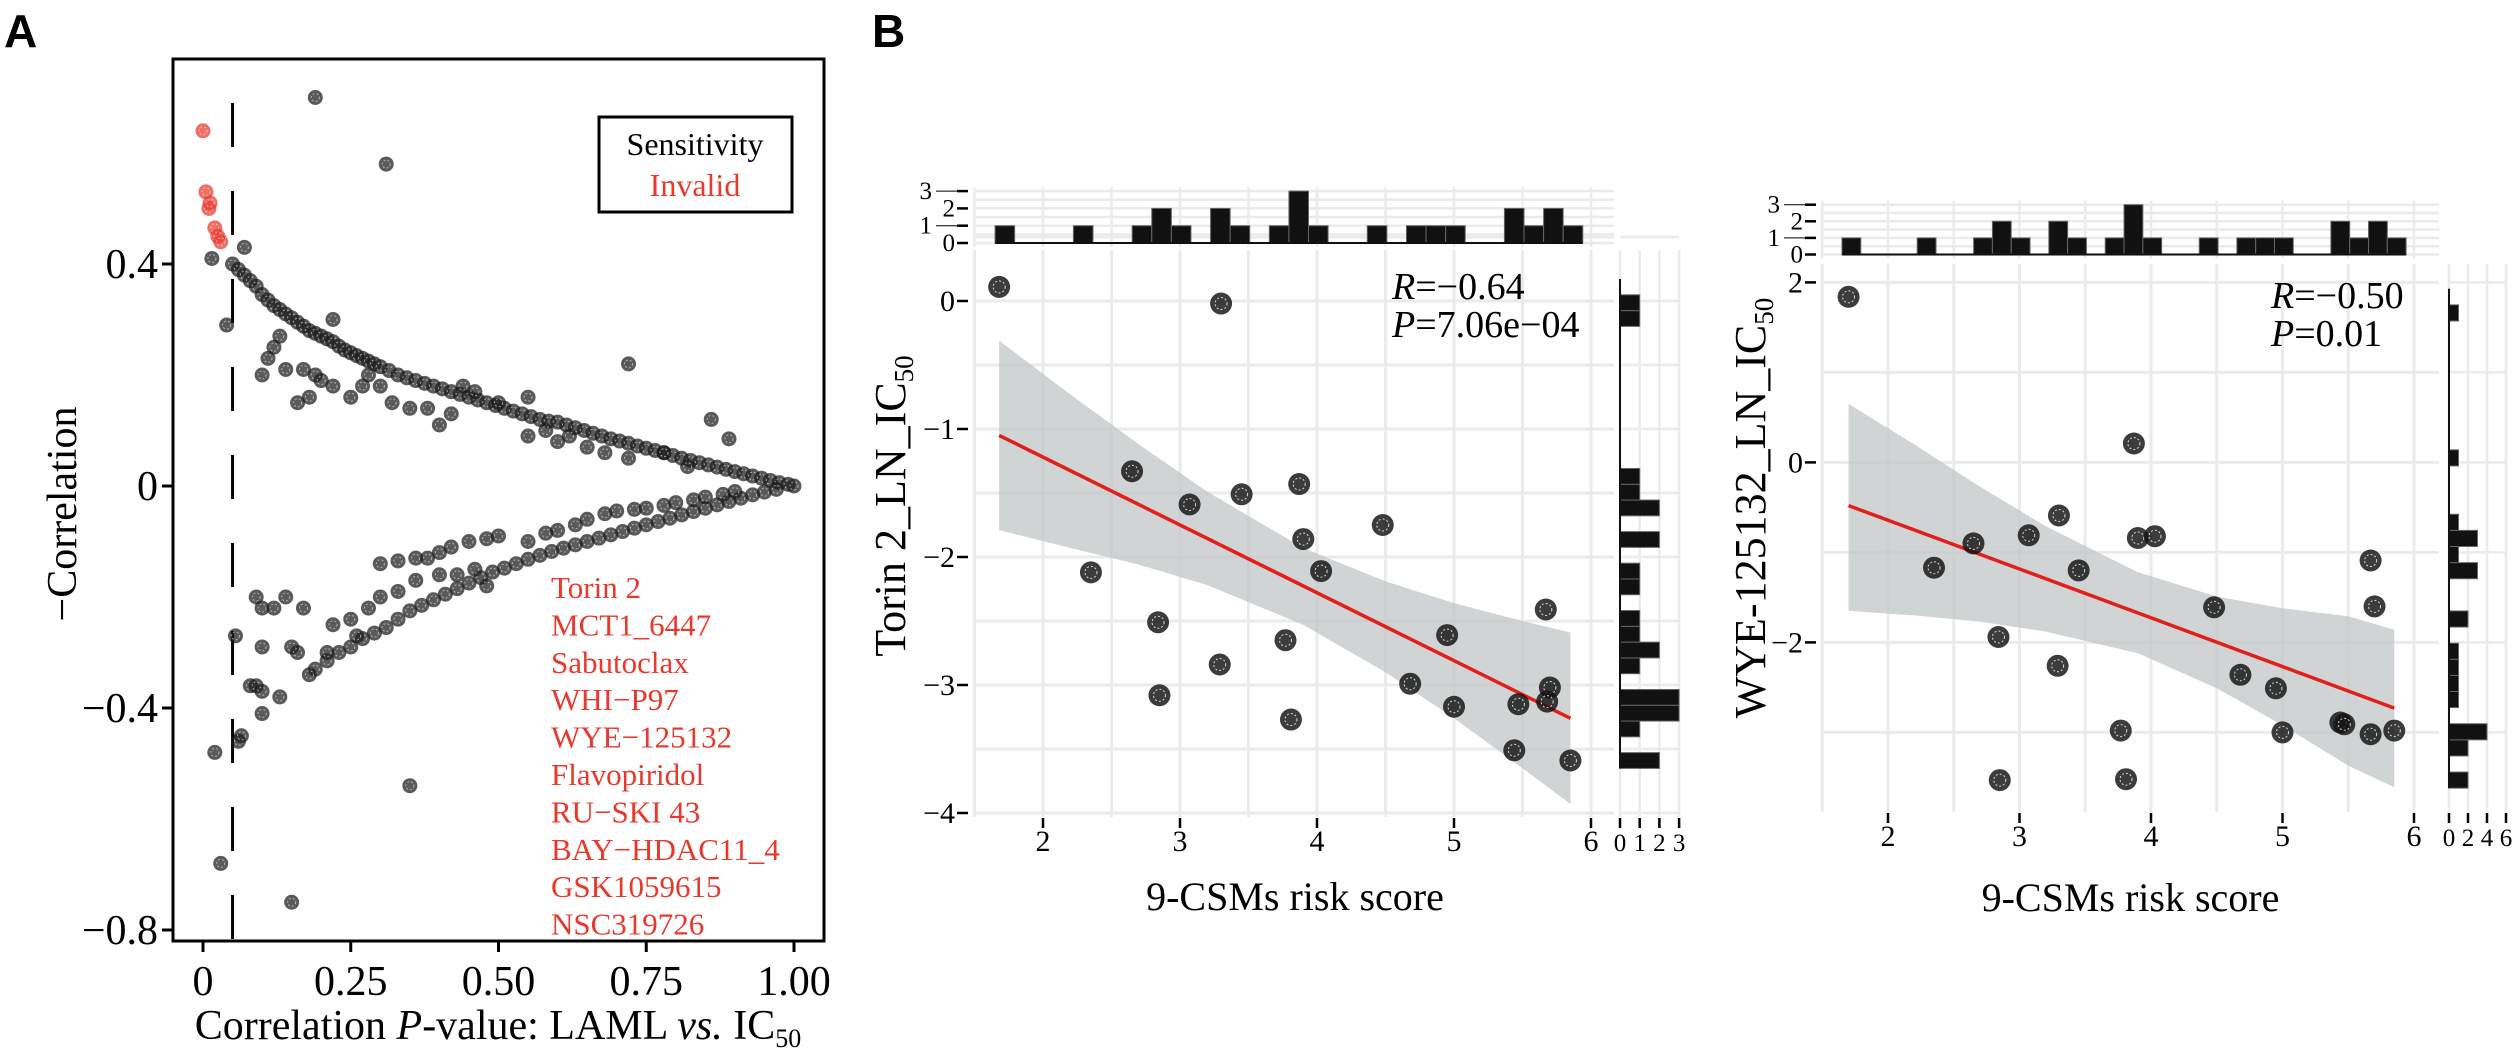  What do you see at coordinates (749, 1025) in the screenshot?
I see `x-title-part: IC` at bounding box center [749, 1025].